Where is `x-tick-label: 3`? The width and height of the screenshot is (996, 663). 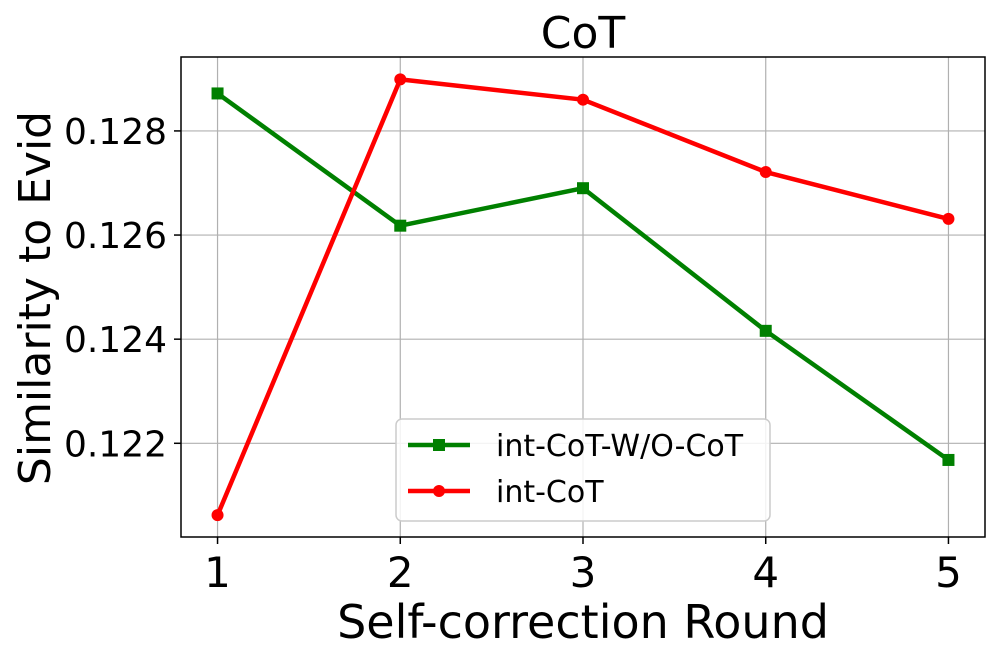 x-tick-label: 3 is located at coordinates (583, 572).